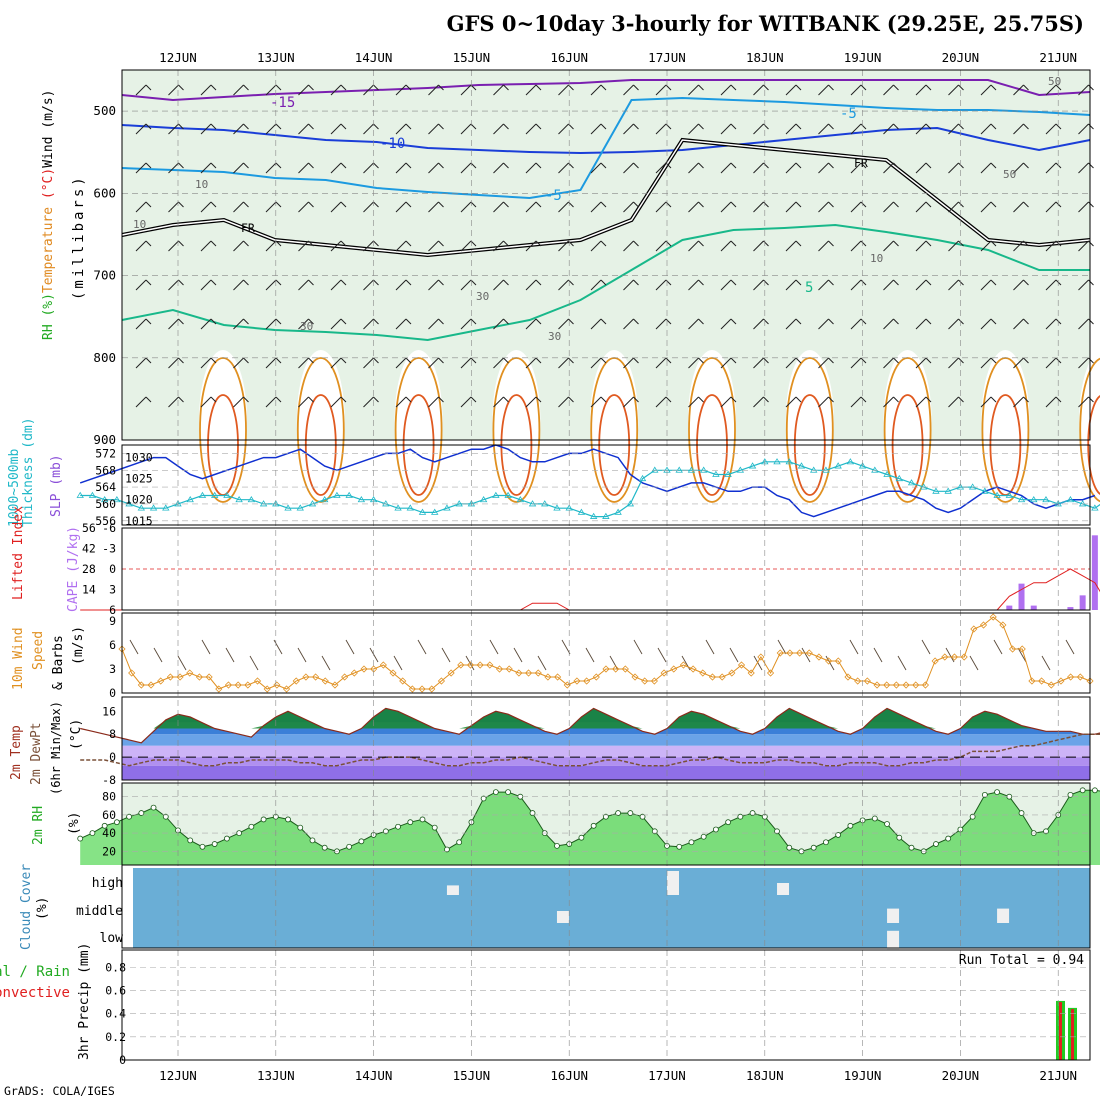  I want to click on rh-contour-label: 10, so click(876, 258).